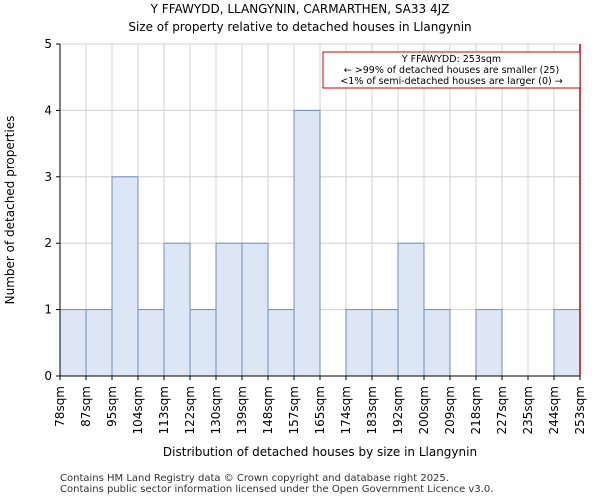 The image size is (600, 500). Describe the element at coordinates (502, 410) in the screenshot. I see `x-tick-label: 227sqm` at that location.